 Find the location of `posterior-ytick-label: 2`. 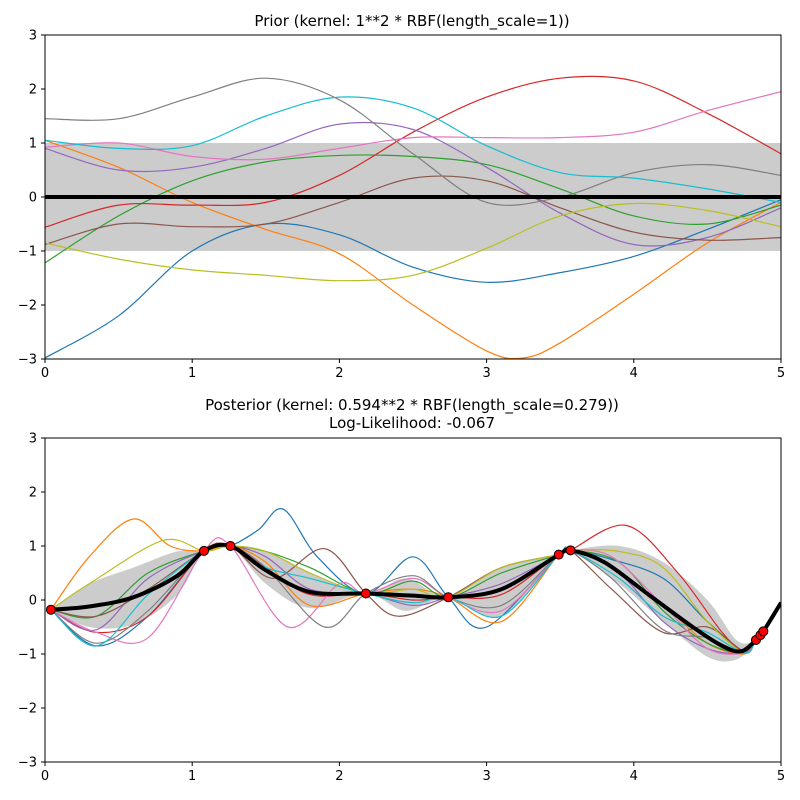

posterior-ytick-label: 2 is located at coordinates (33, 493).